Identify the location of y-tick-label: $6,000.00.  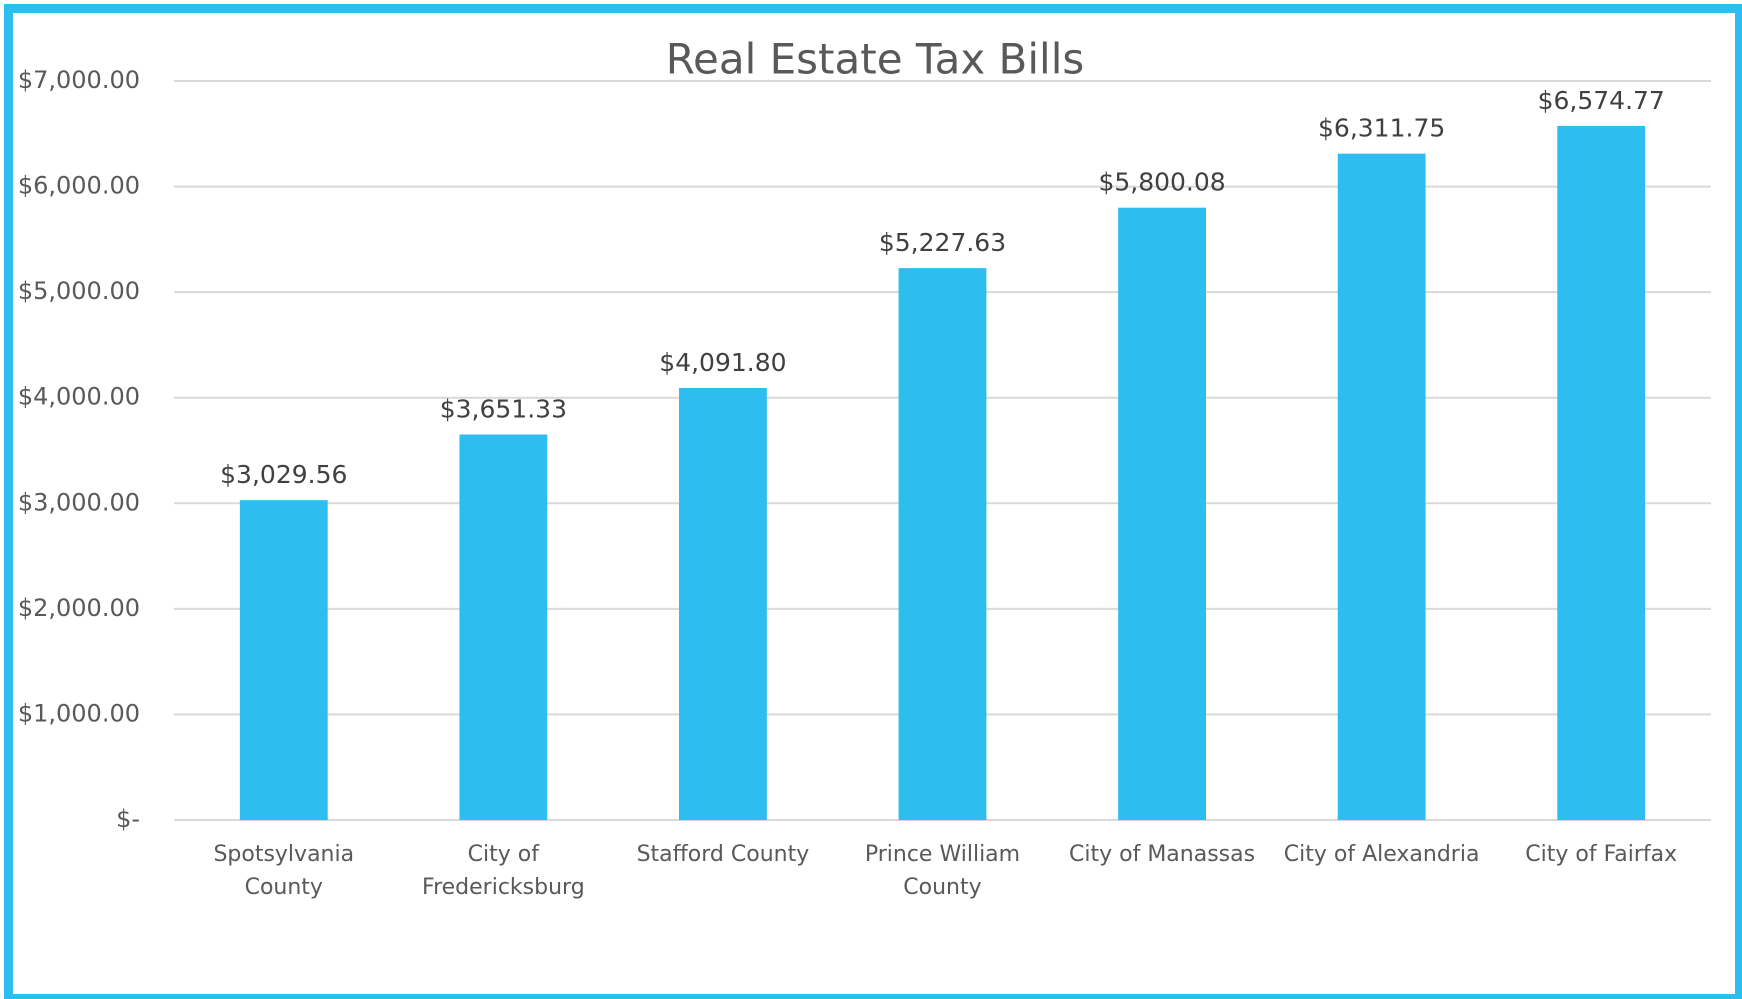
(79, 186).